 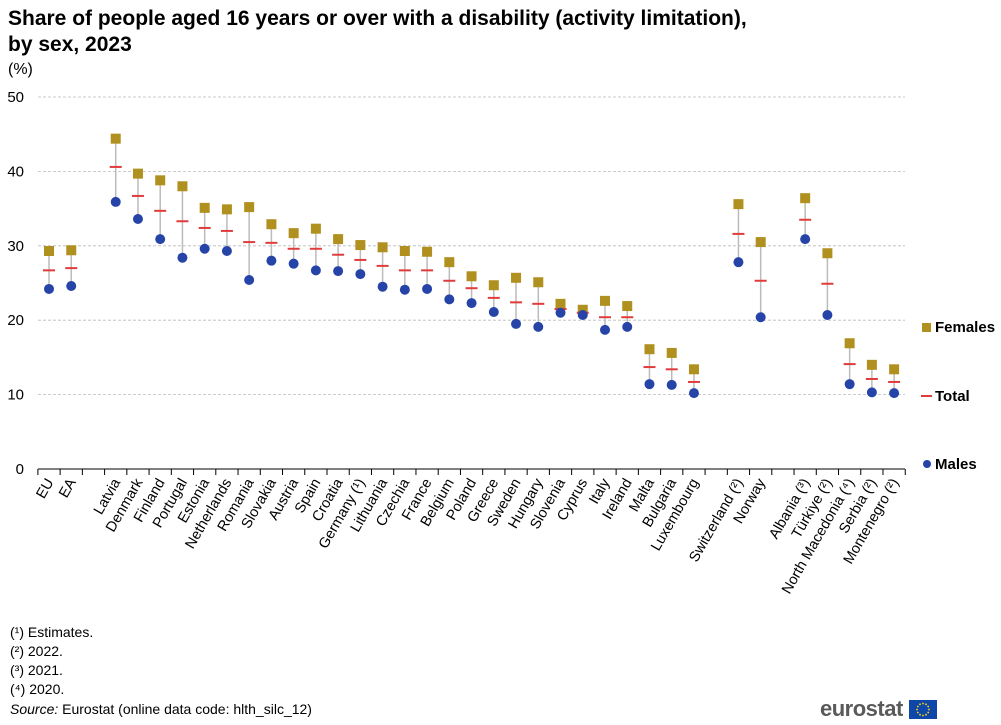 I want to click on legend-males-label: Males, so click(x=956, y=464).